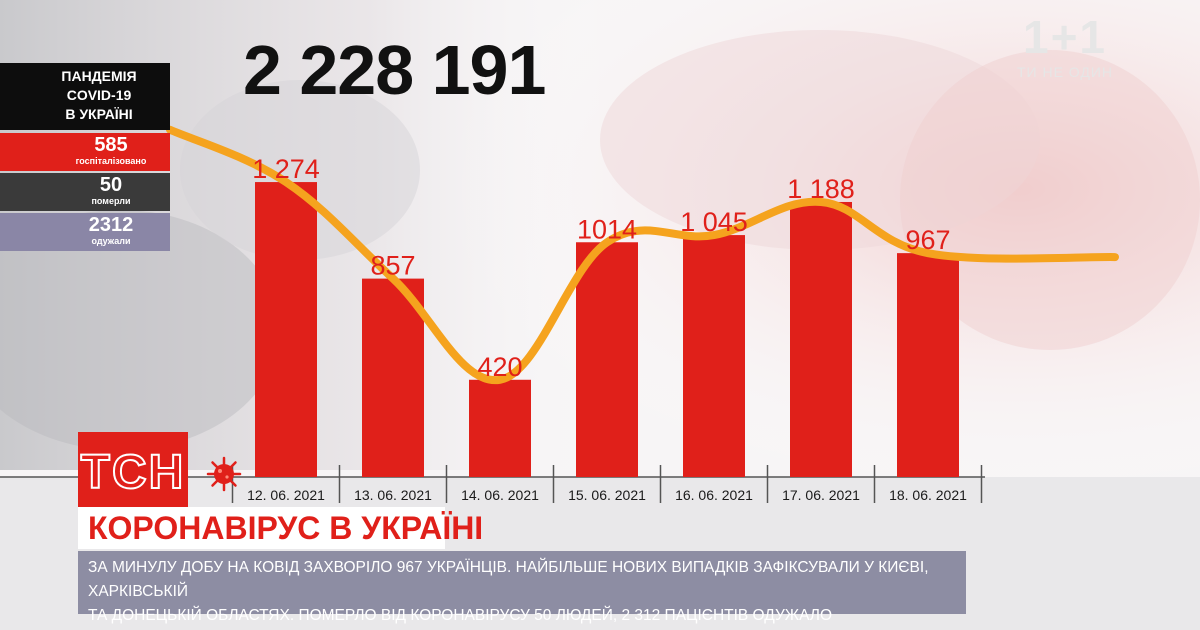 The image size is (1200, 630). Describe the element at coordinates (111, 241) in the screenshot. I see `recovered-label: одужали` at that location.